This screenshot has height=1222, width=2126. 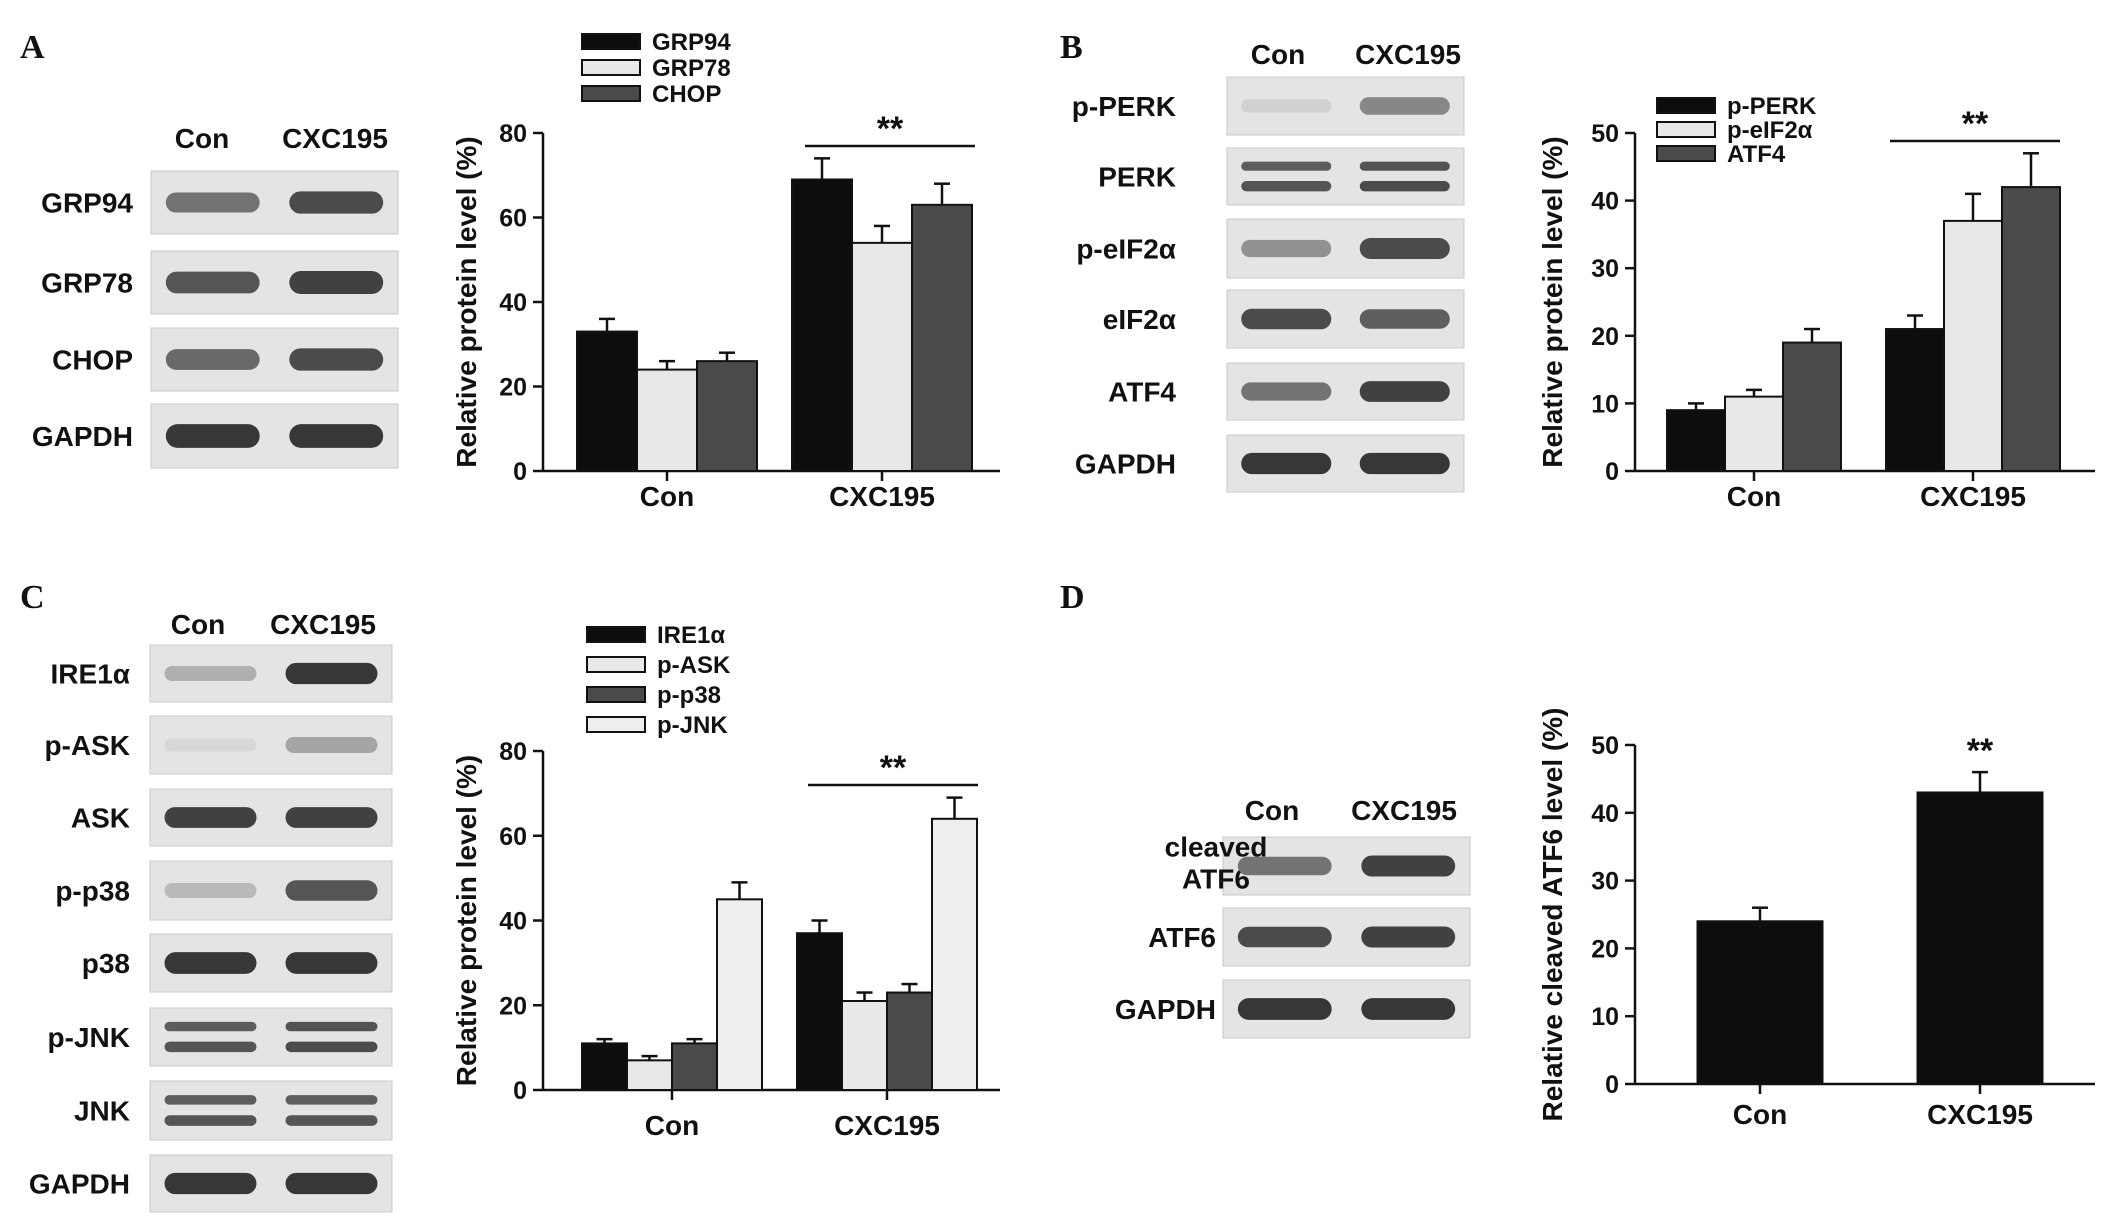 I want to click on blot-row: p-ASK, so click(x=218, y=745).